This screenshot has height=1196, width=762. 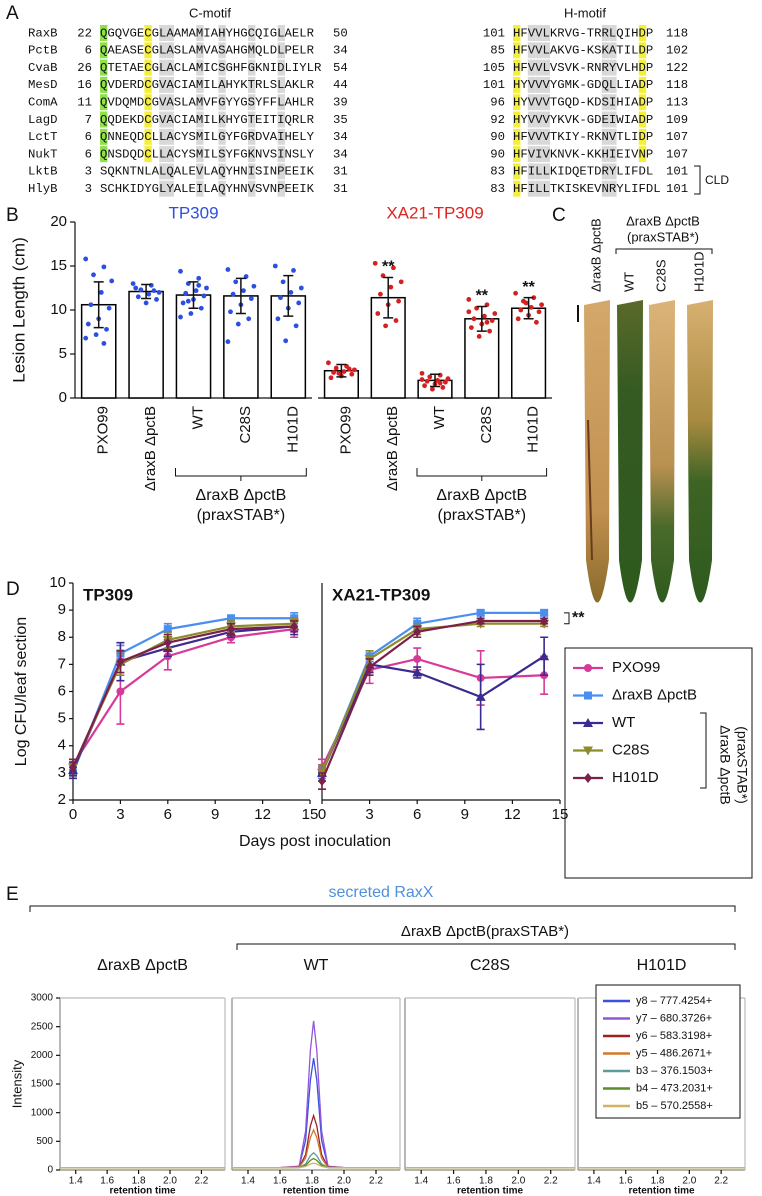 I want to click on legend-label: y7 – 680.3726+, so click(x=674, y=1018).